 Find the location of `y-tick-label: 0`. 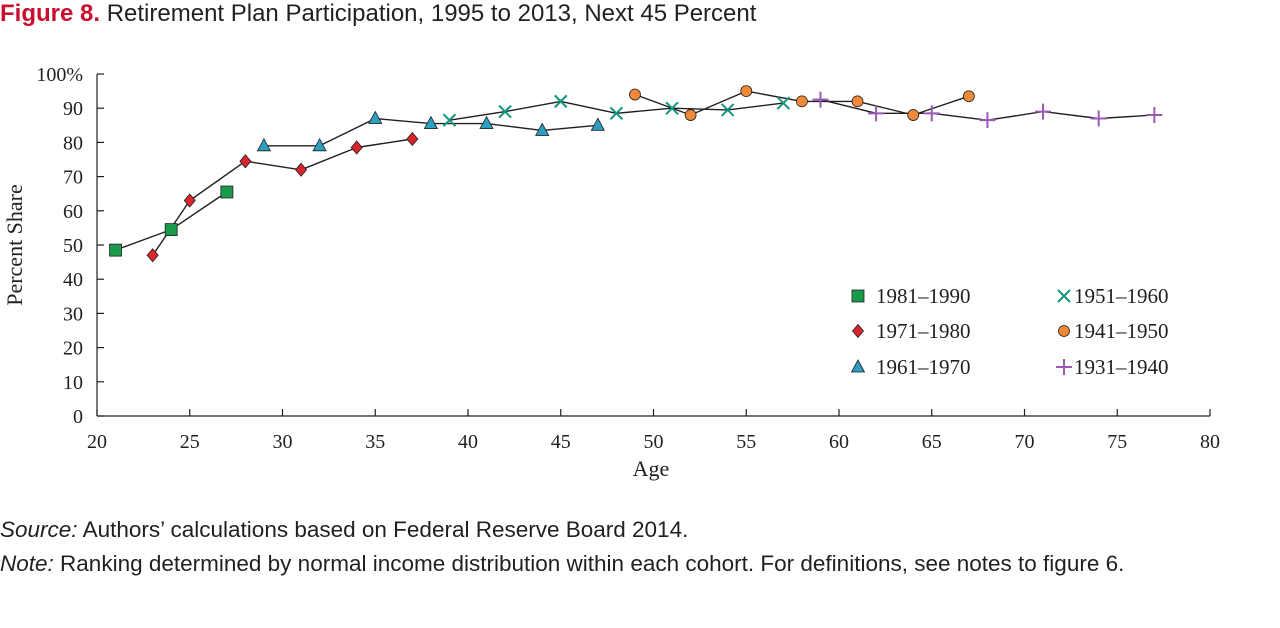

y-tick-label: 0 is located at coordinates (78, 417).